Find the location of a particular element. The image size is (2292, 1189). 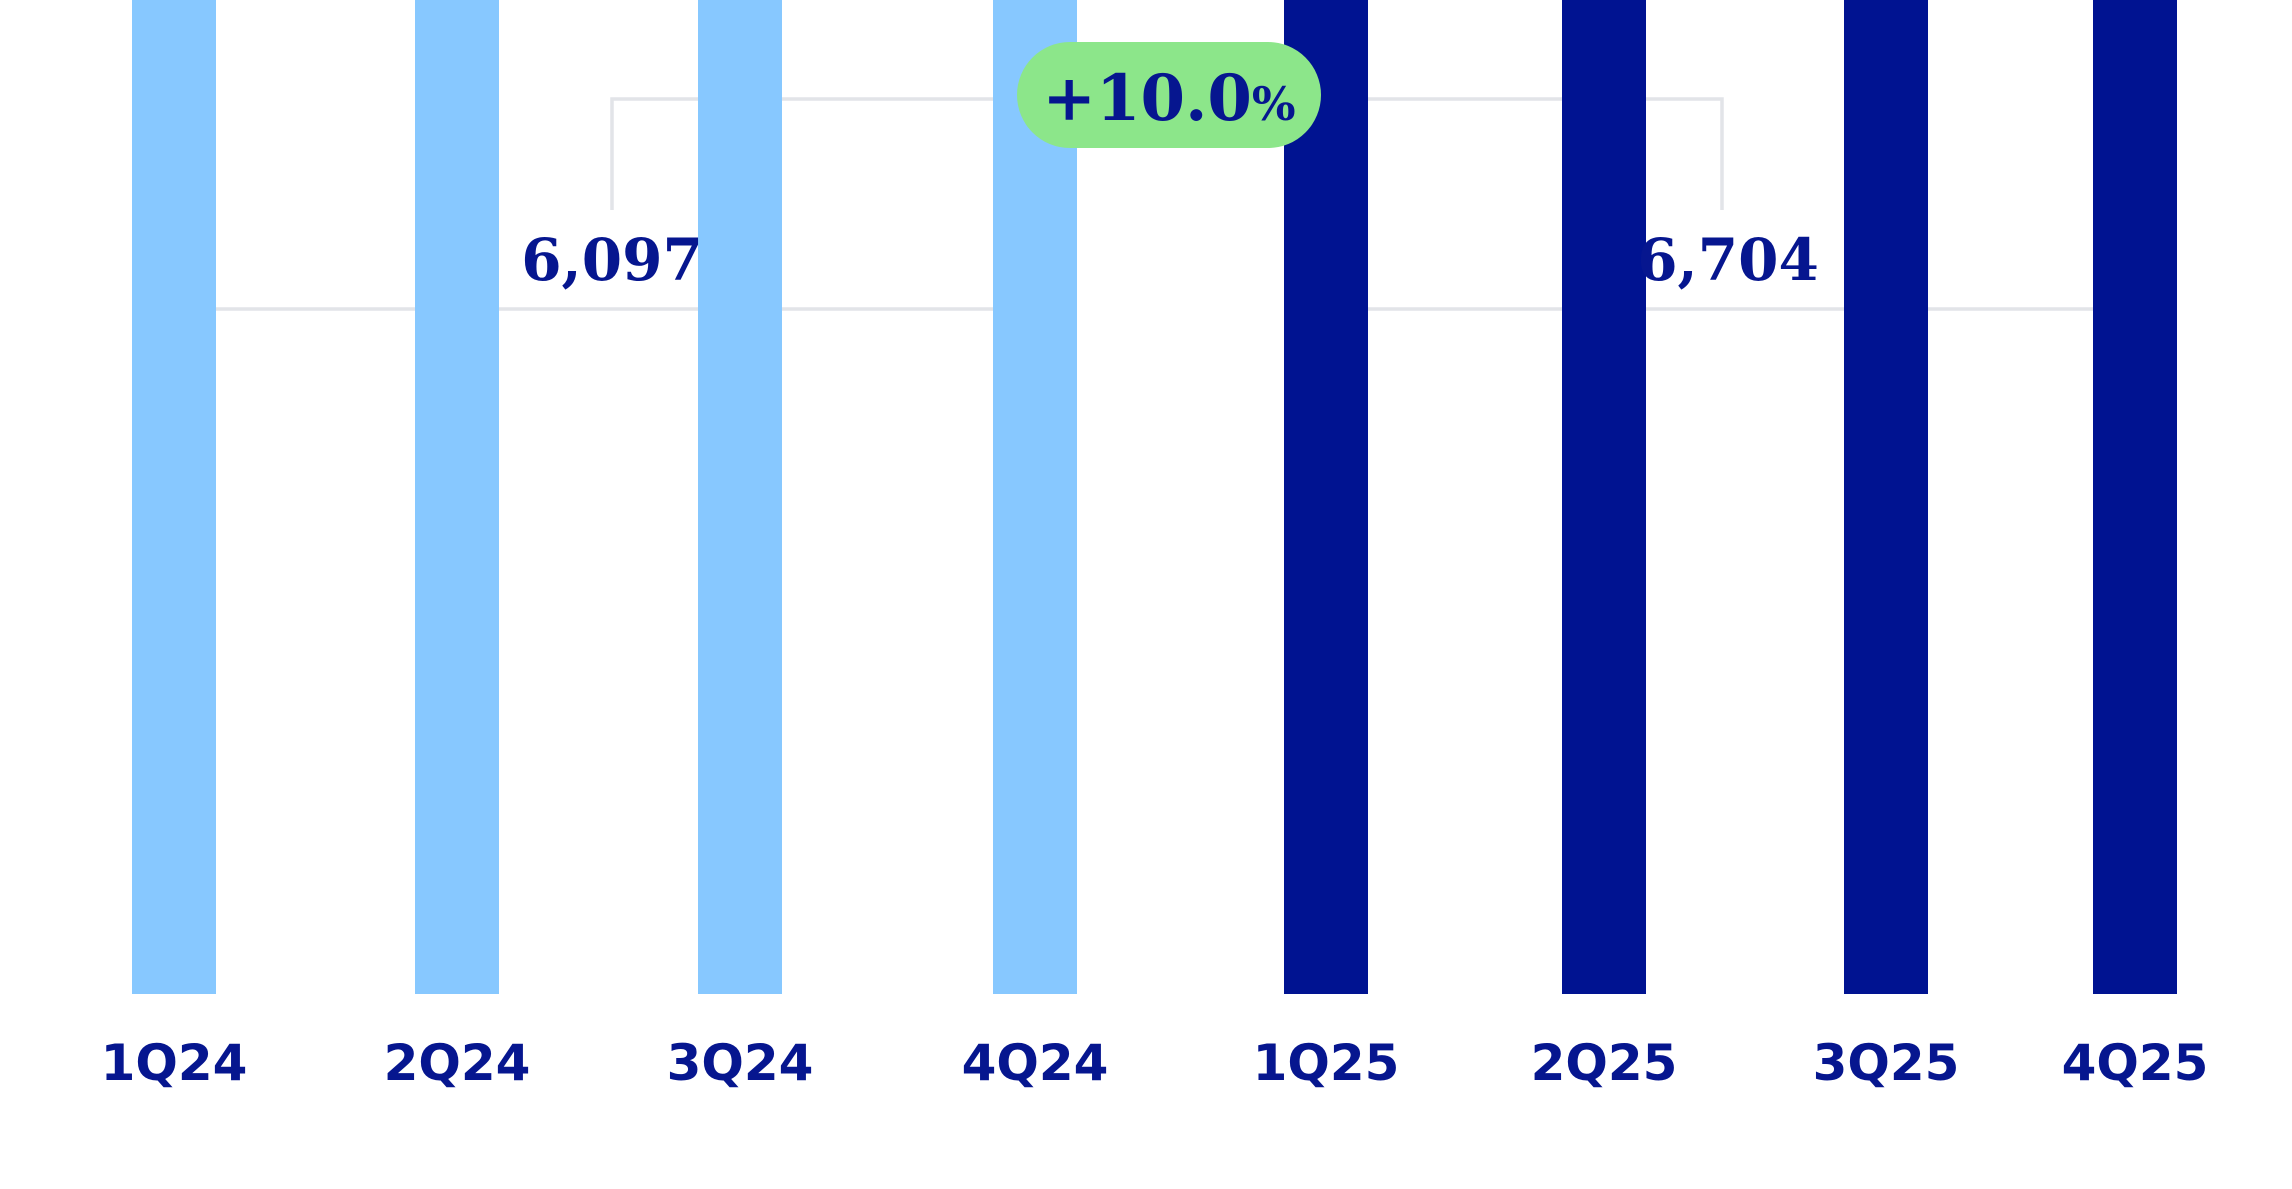

category-label-4q25: 4Q25 is located at coordinates (2135, 1063).